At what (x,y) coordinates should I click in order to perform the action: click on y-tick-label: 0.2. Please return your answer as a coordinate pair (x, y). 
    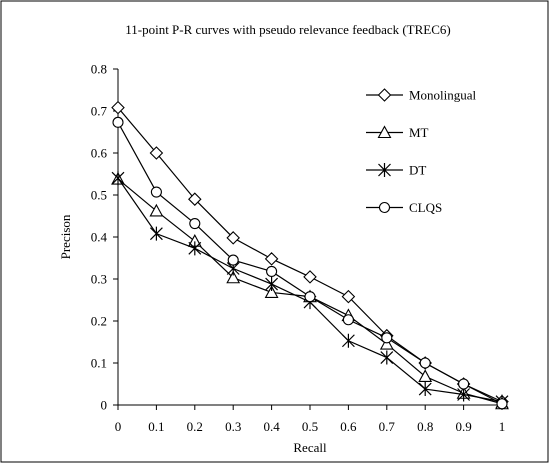
    Looking at the image, I should click on (99, 321).